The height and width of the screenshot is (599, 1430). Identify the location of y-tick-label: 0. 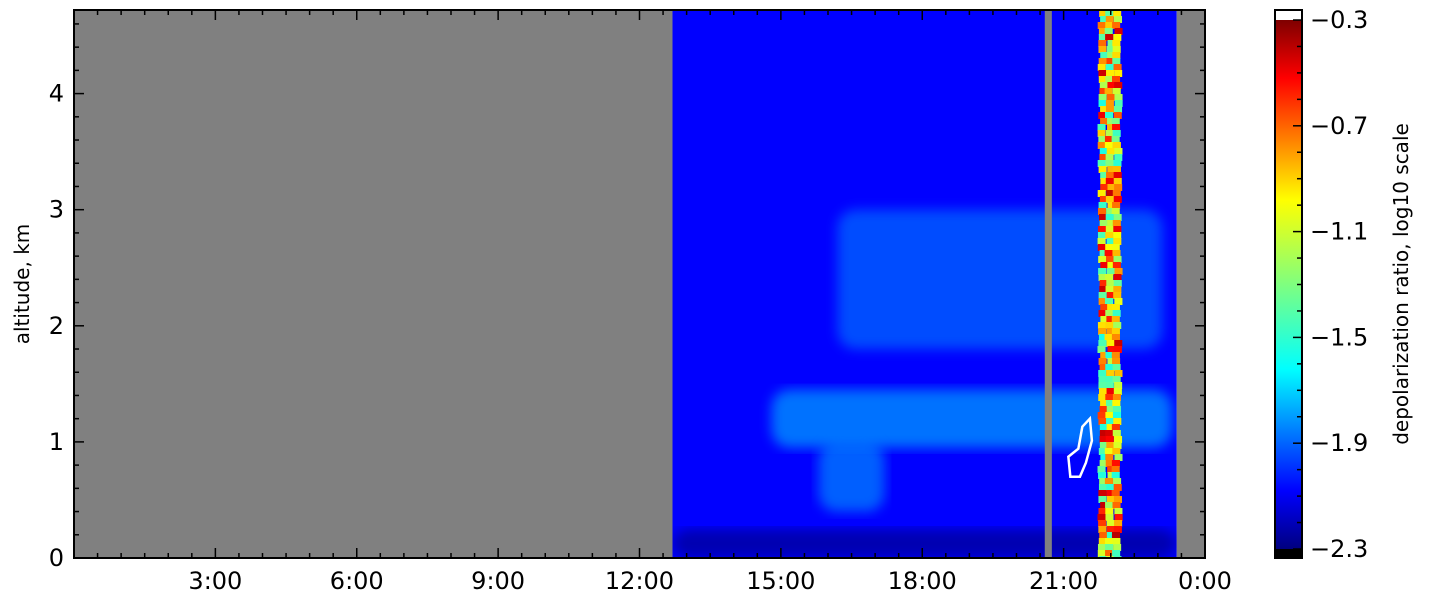
(56, 558).